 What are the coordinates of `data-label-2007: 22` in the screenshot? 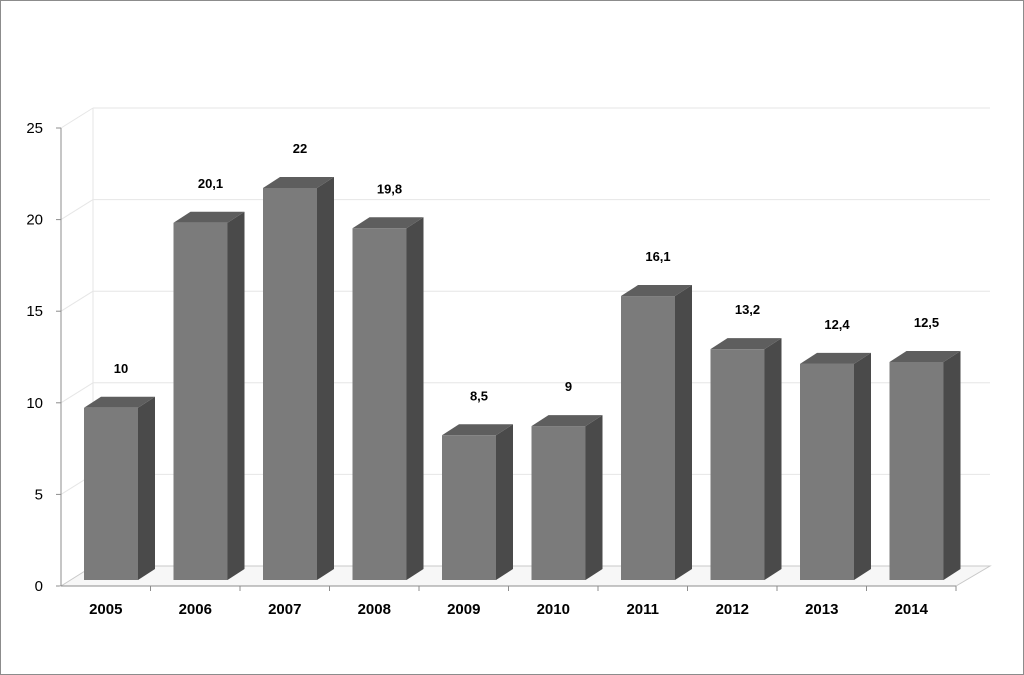 It's located at (300, 148).